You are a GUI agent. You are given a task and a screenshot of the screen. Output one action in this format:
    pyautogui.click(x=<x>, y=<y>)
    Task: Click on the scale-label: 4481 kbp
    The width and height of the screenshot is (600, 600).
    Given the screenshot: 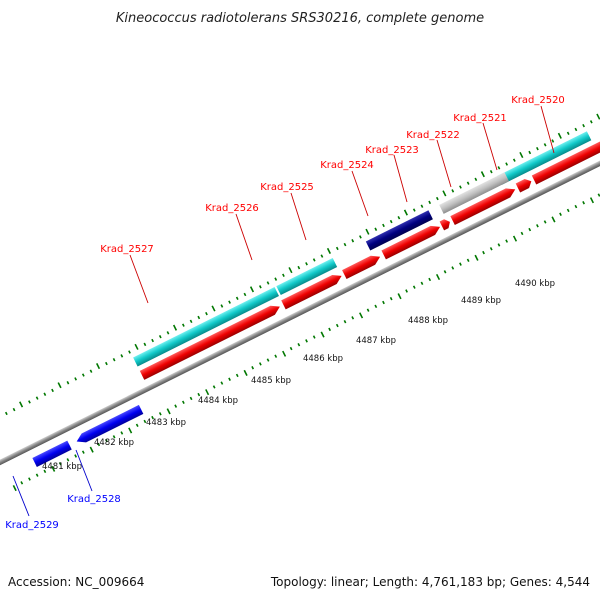 What is the action you would take?
    pyautogui.click(x=62, y=467)
    